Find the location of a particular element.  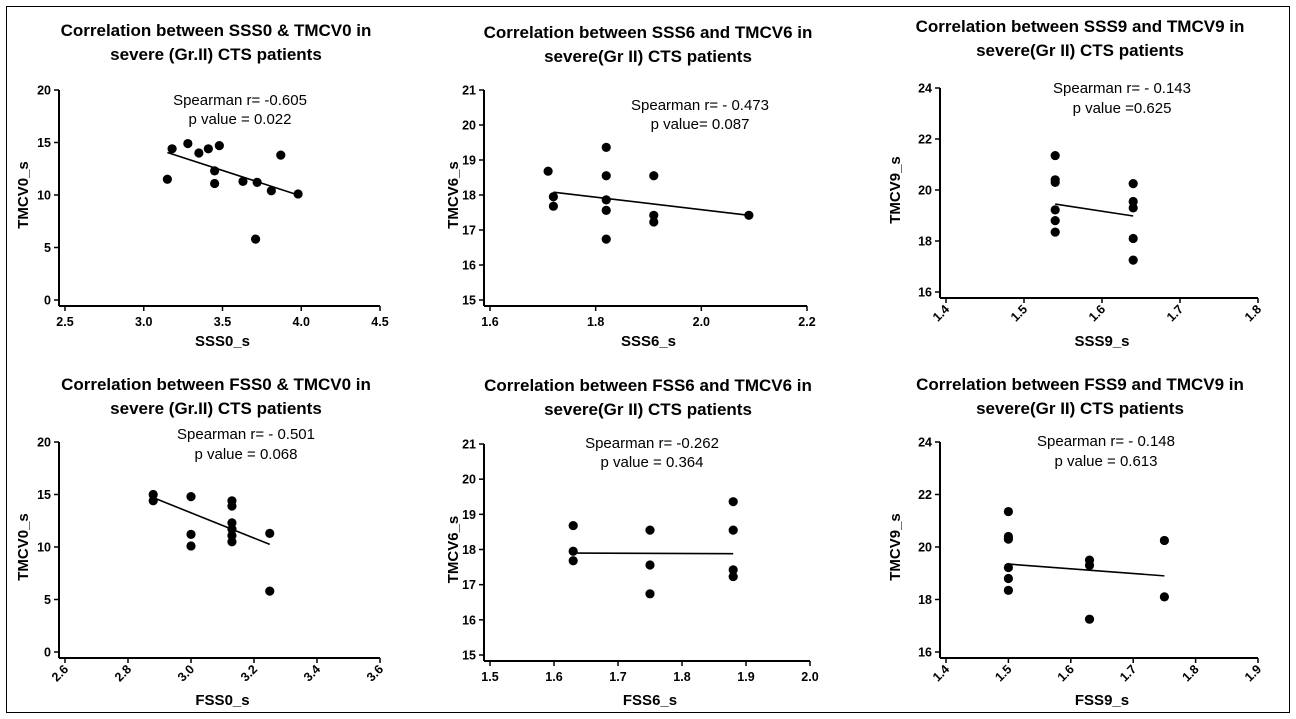

x-tick-label: 1.9 is located at coordinates (745, 677).